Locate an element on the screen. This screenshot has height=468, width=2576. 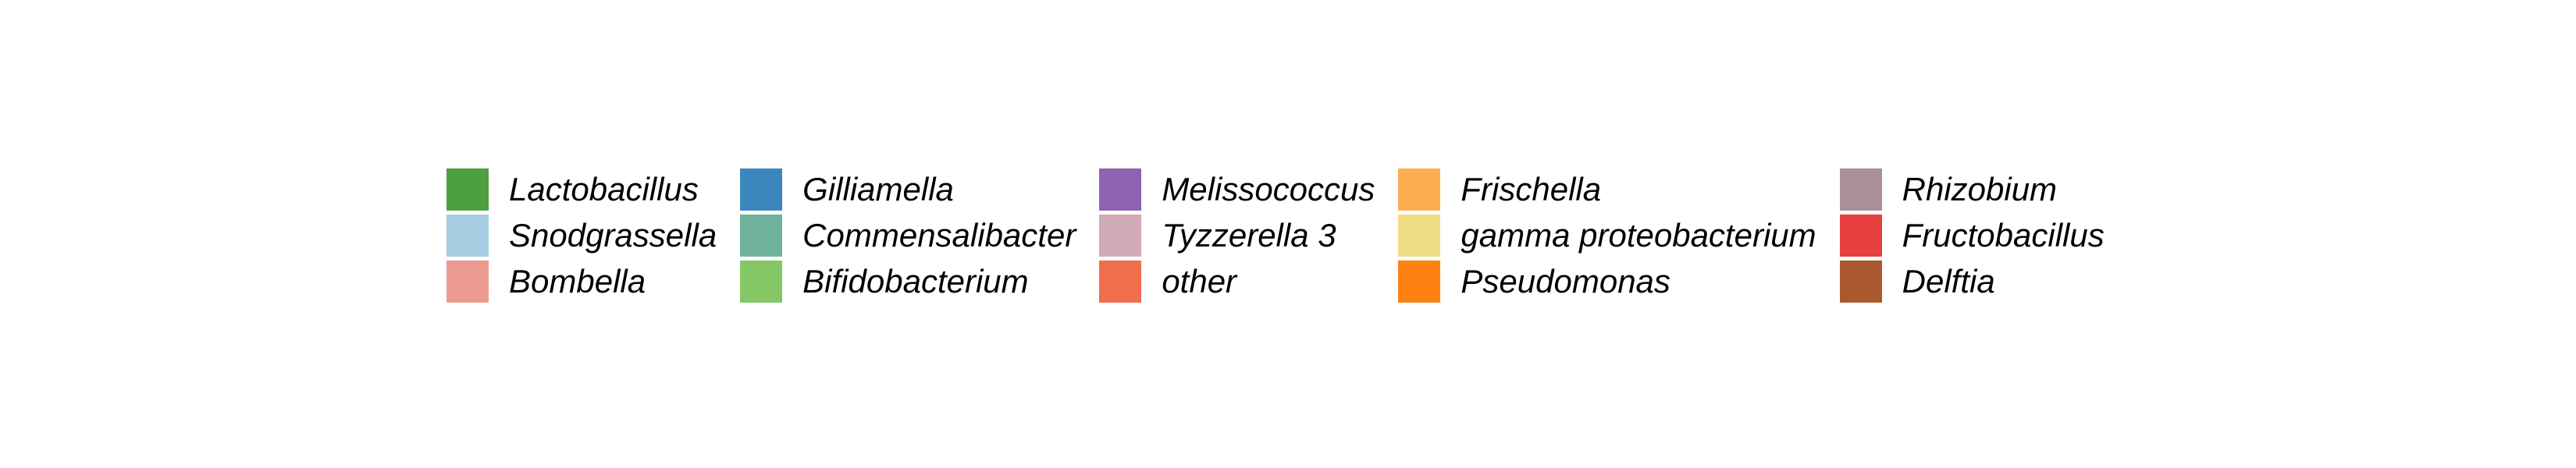
legend-label: Snodgrassella is located at coordinates (613, 236).